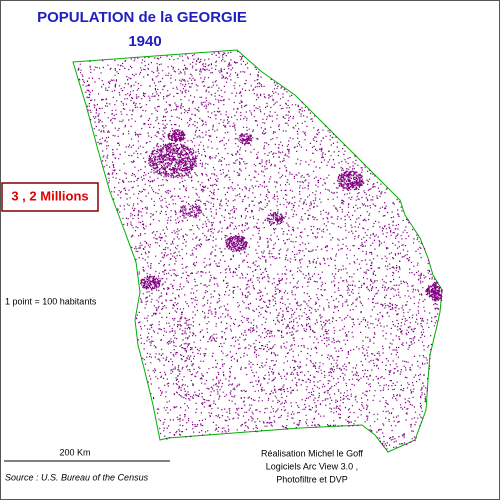 This screenshot has height=500, width=500. Describe the element at coordinates (312, 453) in the screenshot. I see `credit-line: Réalisation Michel le Goff` at that location.